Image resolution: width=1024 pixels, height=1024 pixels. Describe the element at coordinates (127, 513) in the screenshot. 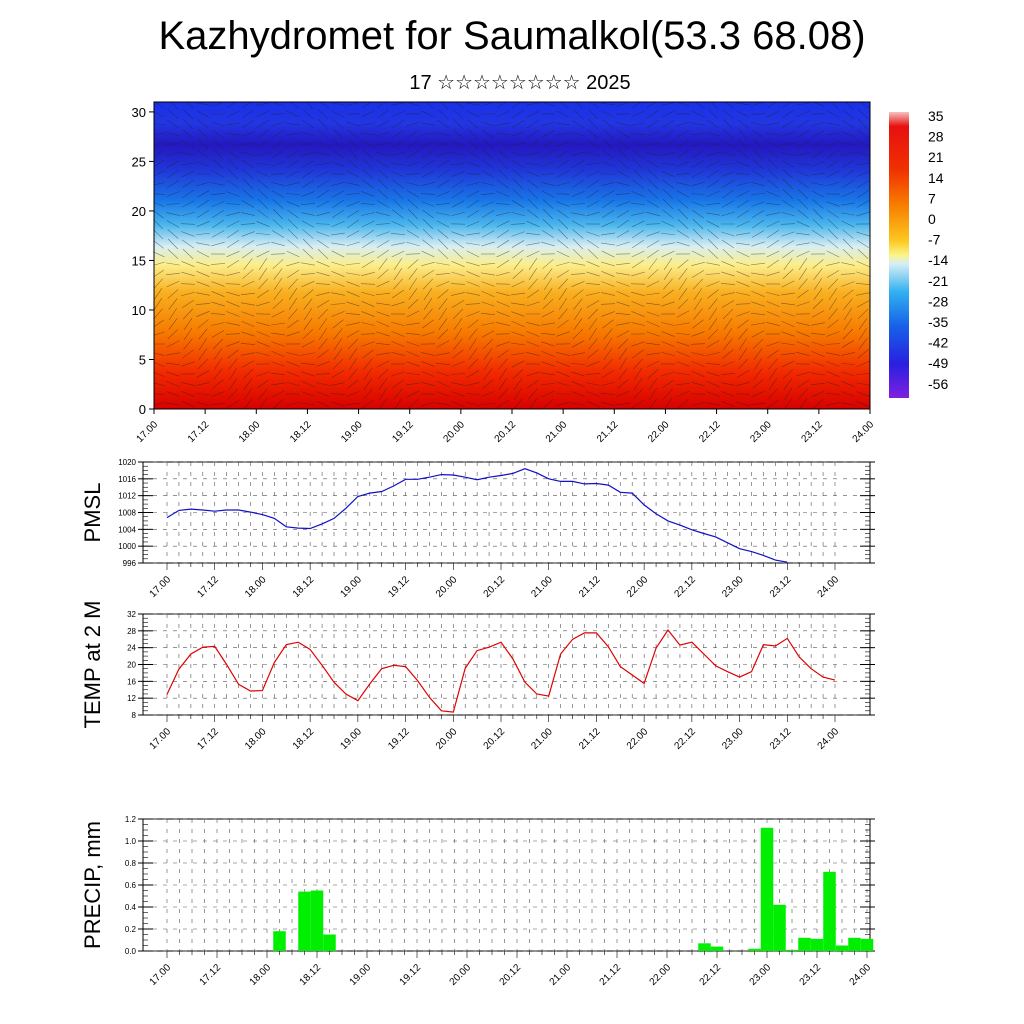

I see `y-tick-label: 1008` at that location.